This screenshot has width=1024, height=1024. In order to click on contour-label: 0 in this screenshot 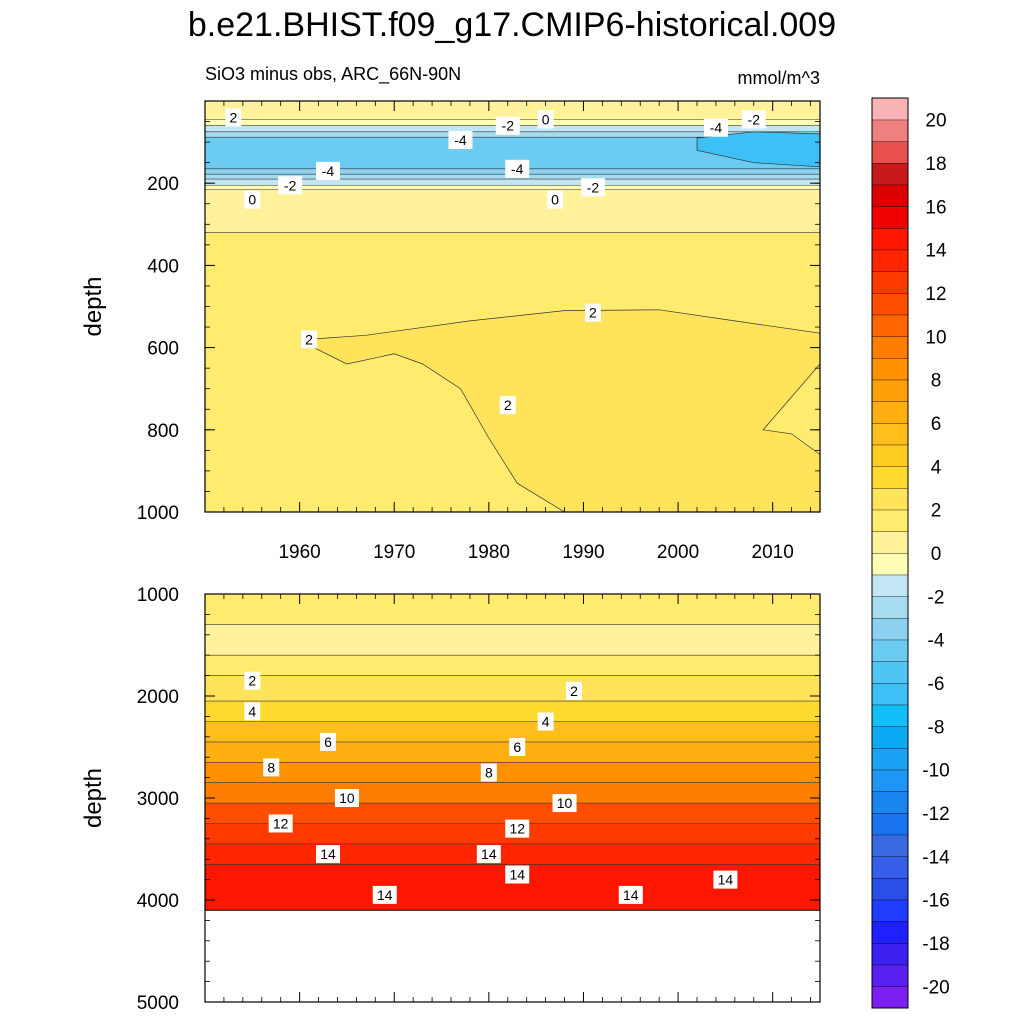, I will do `click(252, 200)`.